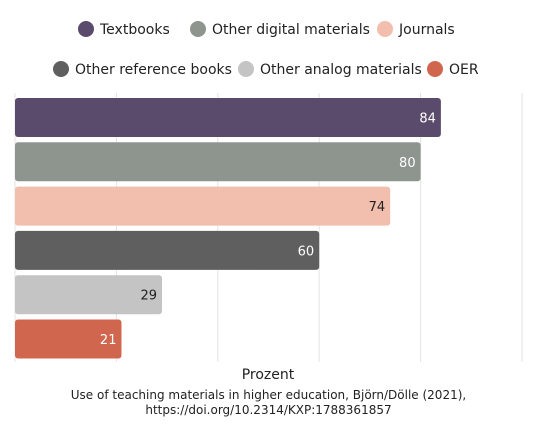  What do you see at coordinates (218, 162) in the screenshot?
I see `bar-other-digital-materials` at bounding box center [218, 162].